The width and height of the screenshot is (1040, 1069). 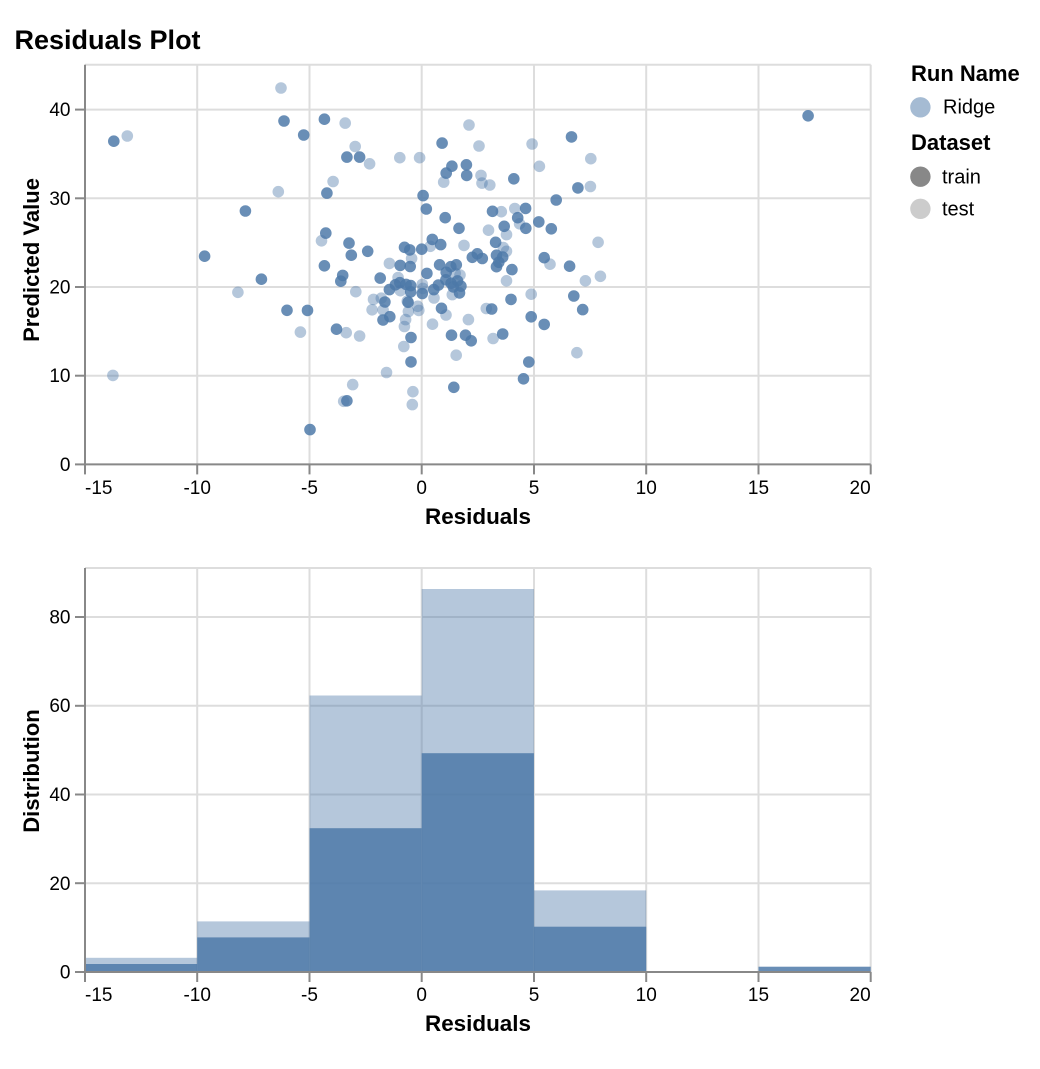 What do you see at coordinates (958, 210) in the screenshot?
I see `svg-text: test` at bounding box center [958, 210].